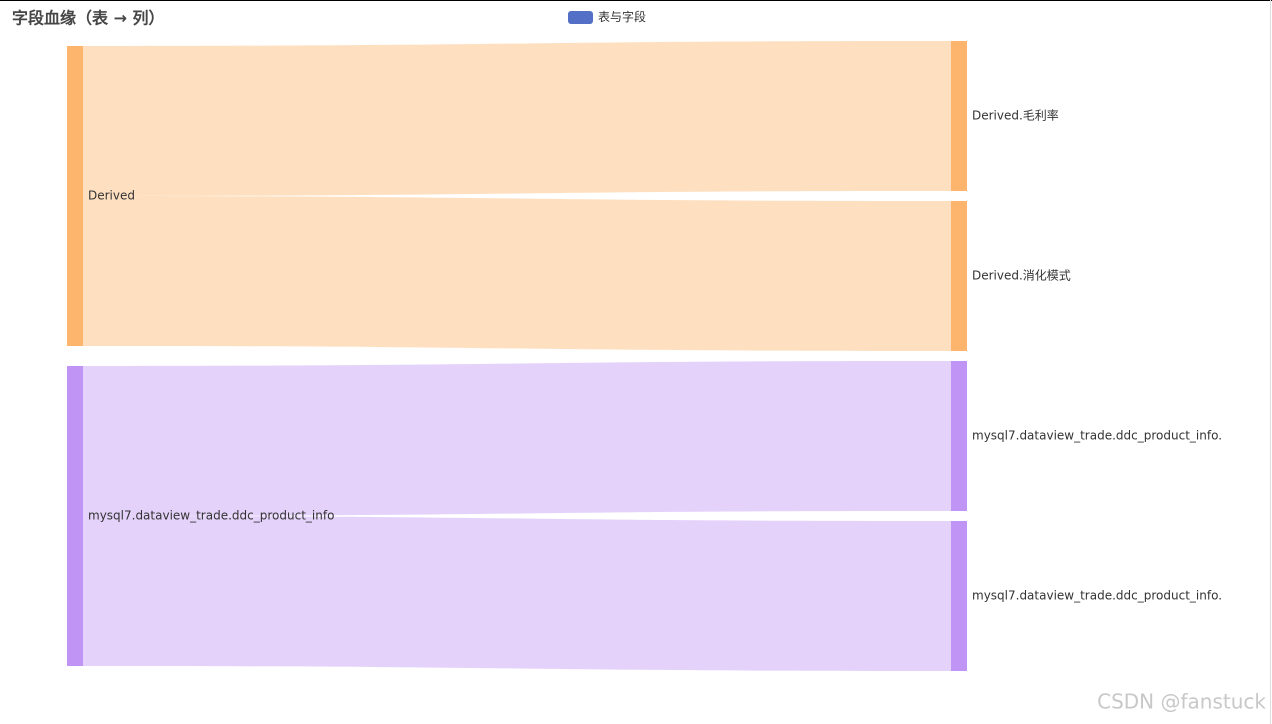 The image size is (1272, 724). What do you see at coordinates (622, 16) in the screenshot?
I see `legend-label: 表与字段` at bounding box center [622, 16].